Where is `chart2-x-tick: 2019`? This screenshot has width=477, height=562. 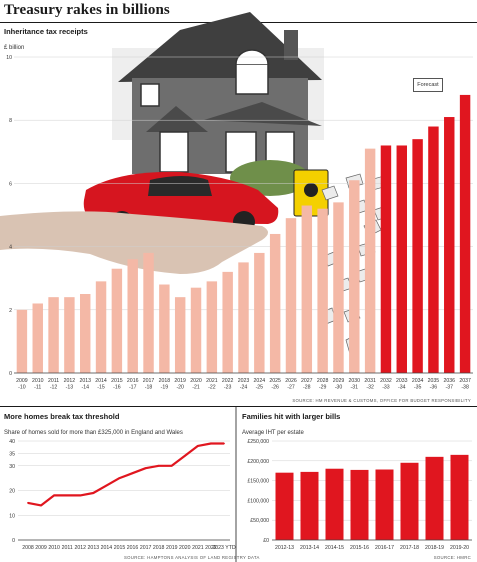
chart2-x-tick: 2019 is located at coordinates (172, 548).